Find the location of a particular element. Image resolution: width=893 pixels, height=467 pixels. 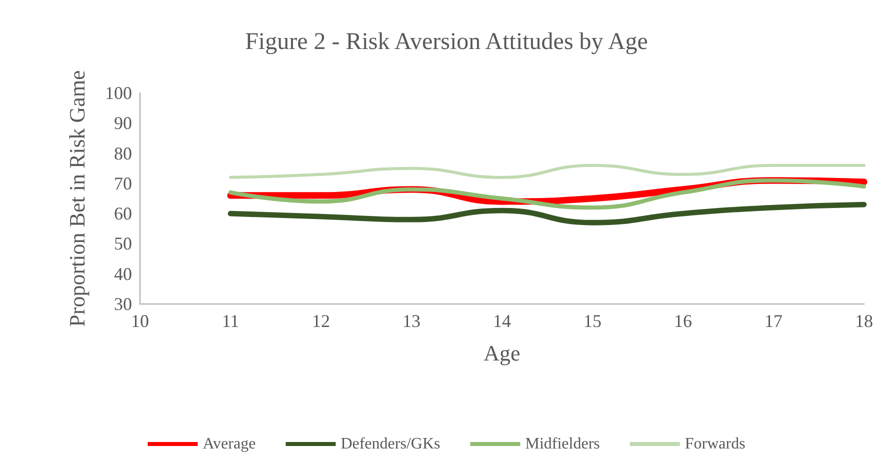

y-tick-label: 90 is located at coordinates (123, 123).